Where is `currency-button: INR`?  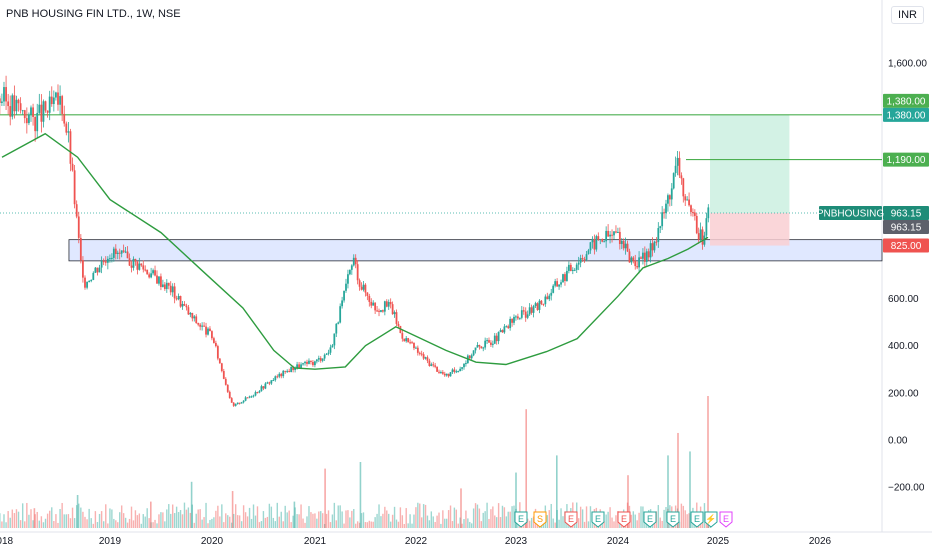 currency-button: INR is located at coordinates (907, 15).